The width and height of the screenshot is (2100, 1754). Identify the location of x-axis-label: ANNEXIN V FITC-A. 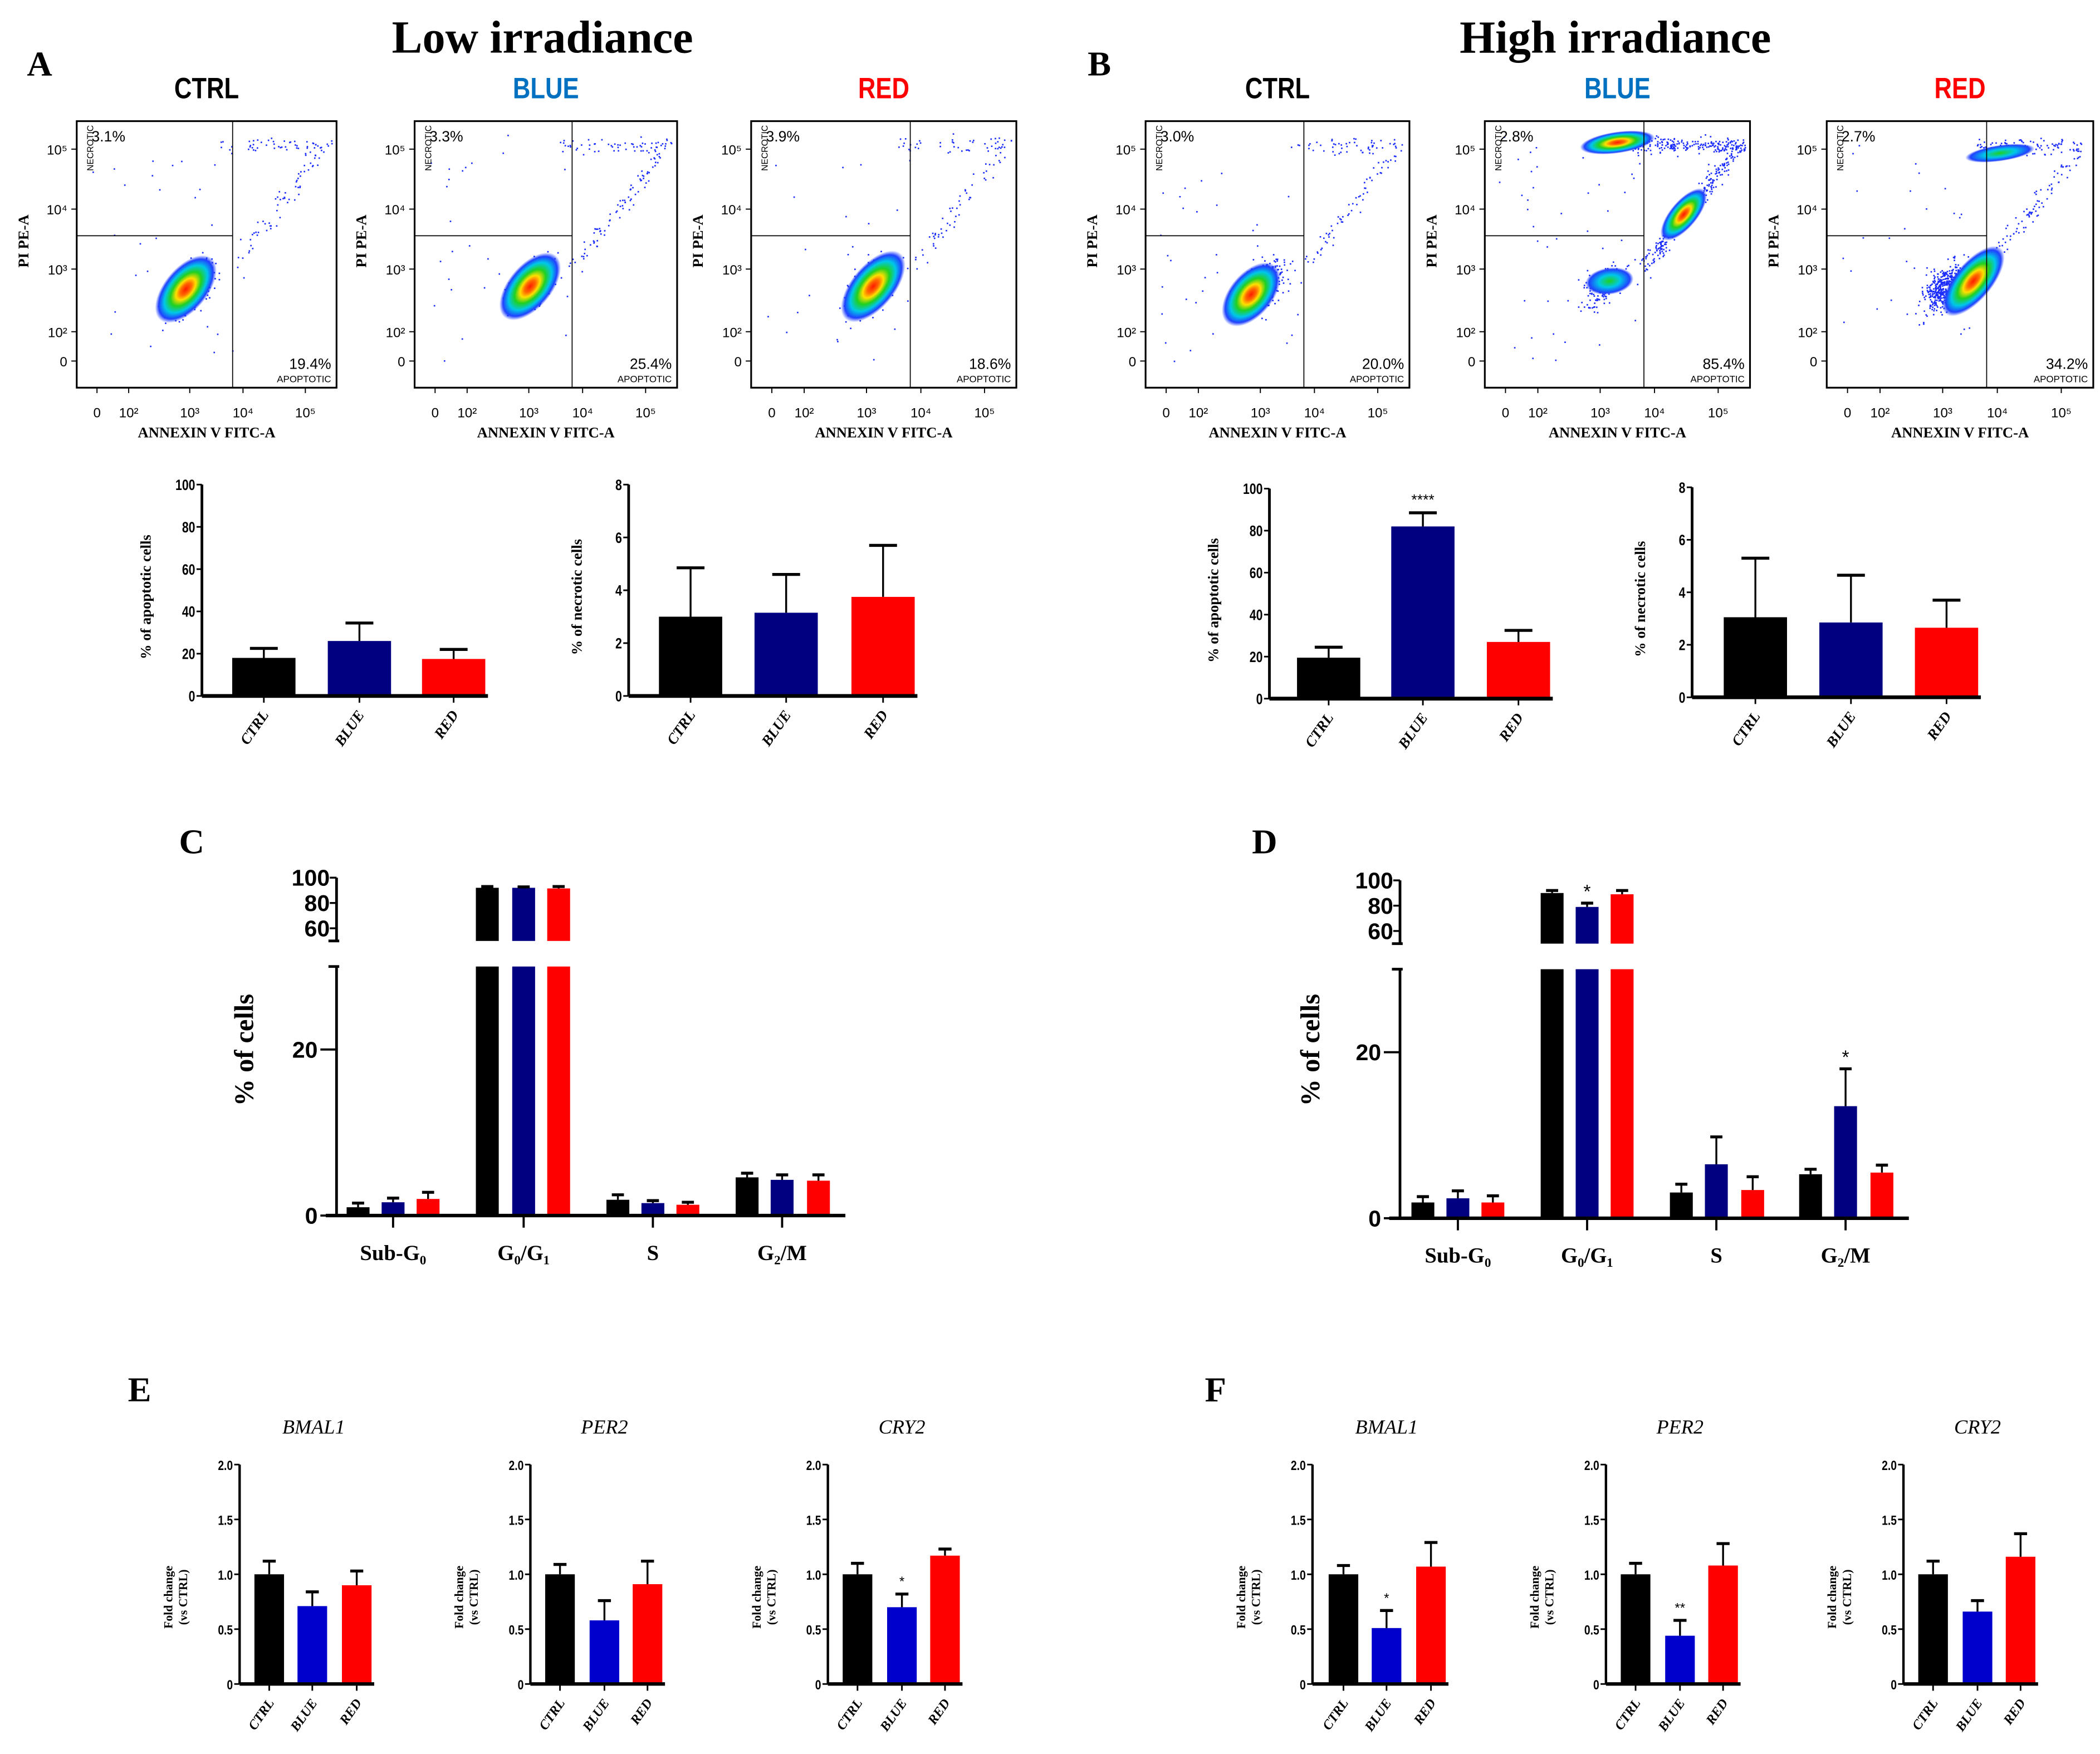
(1618, 432).